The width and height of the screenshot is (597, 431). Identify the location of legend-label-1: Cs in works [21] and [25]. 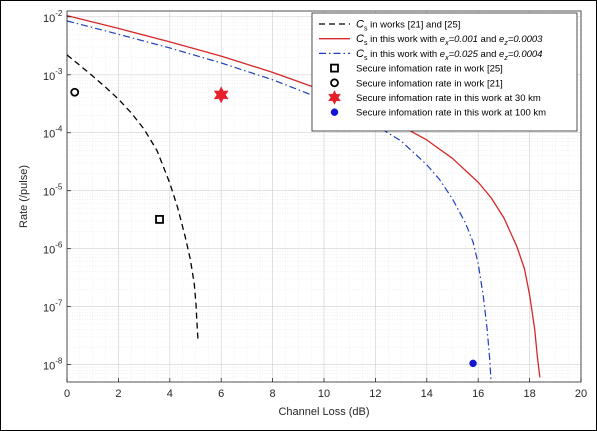
(408, 26).